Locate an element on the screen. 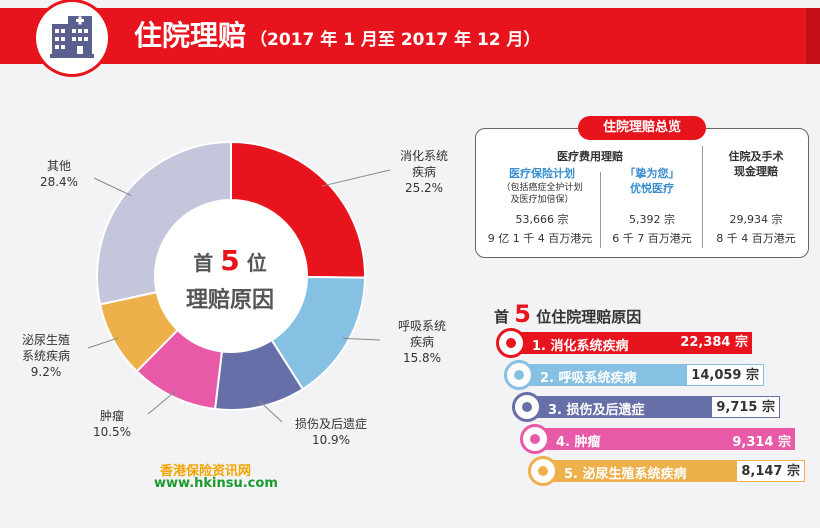 The width and height of the screenshot is (820, 528). ranking-bar-5: 5. 泌尿生殖系统疾病 8,147 宗 is located at coordinates (666, 471).